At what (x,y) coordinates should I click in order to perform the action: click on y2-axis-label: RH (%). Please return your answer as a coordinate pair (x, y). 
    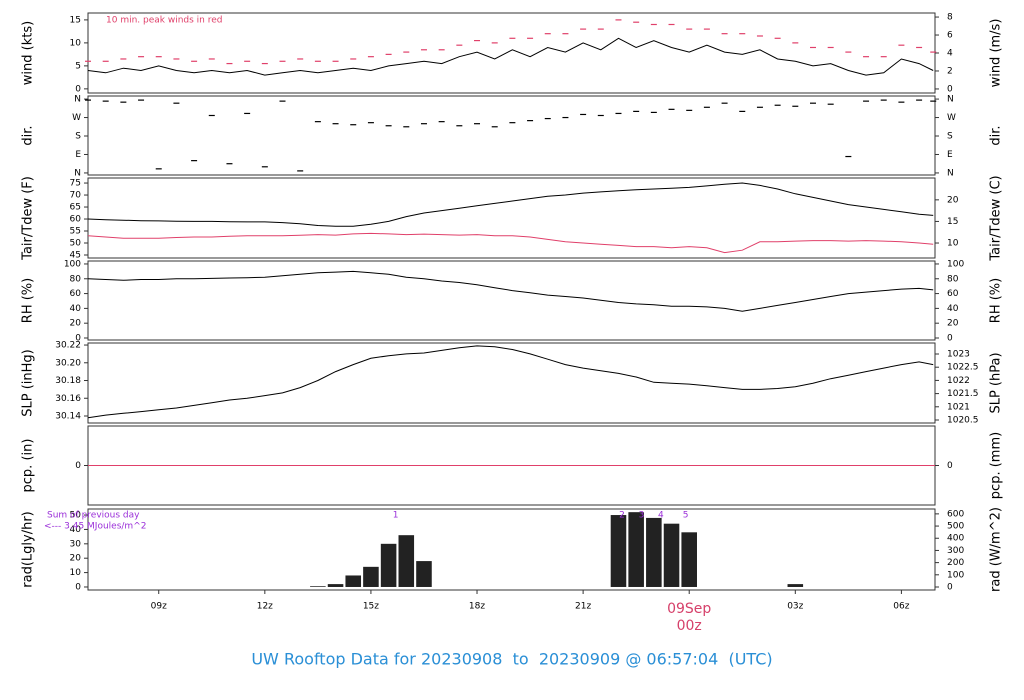
    Looking at the image, I should click on (996, 300).